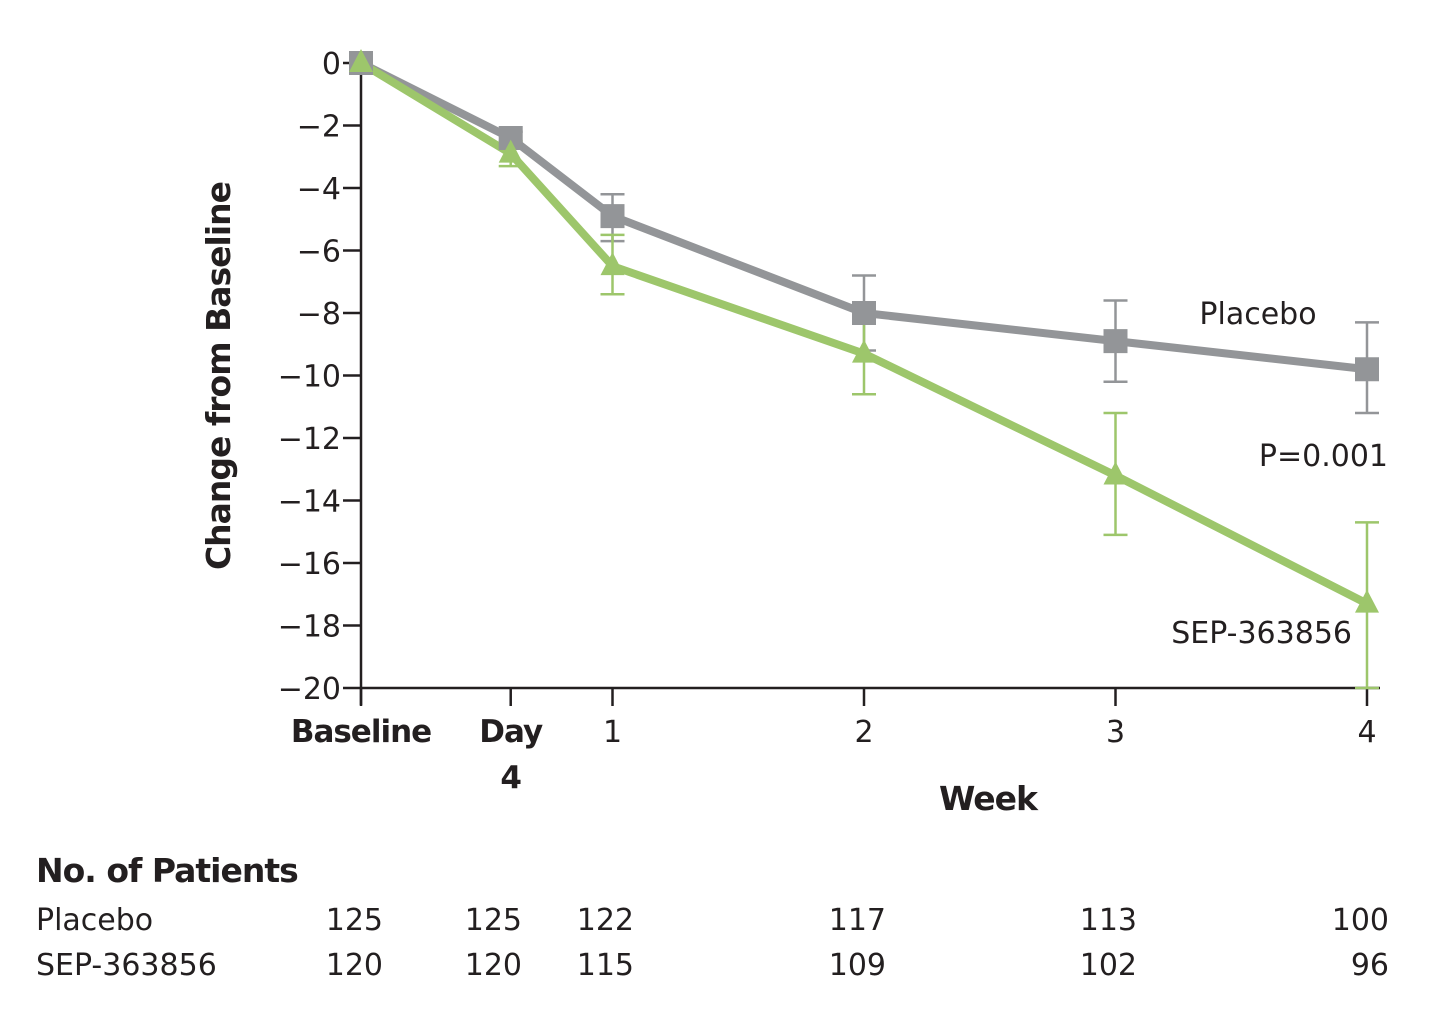 The width and height of the screenshot is (1444, 1015). What do you see at coordinates (309, 439) in the screenshot?
I see `y-tick-label: −12` at bounding box center [309, 439].